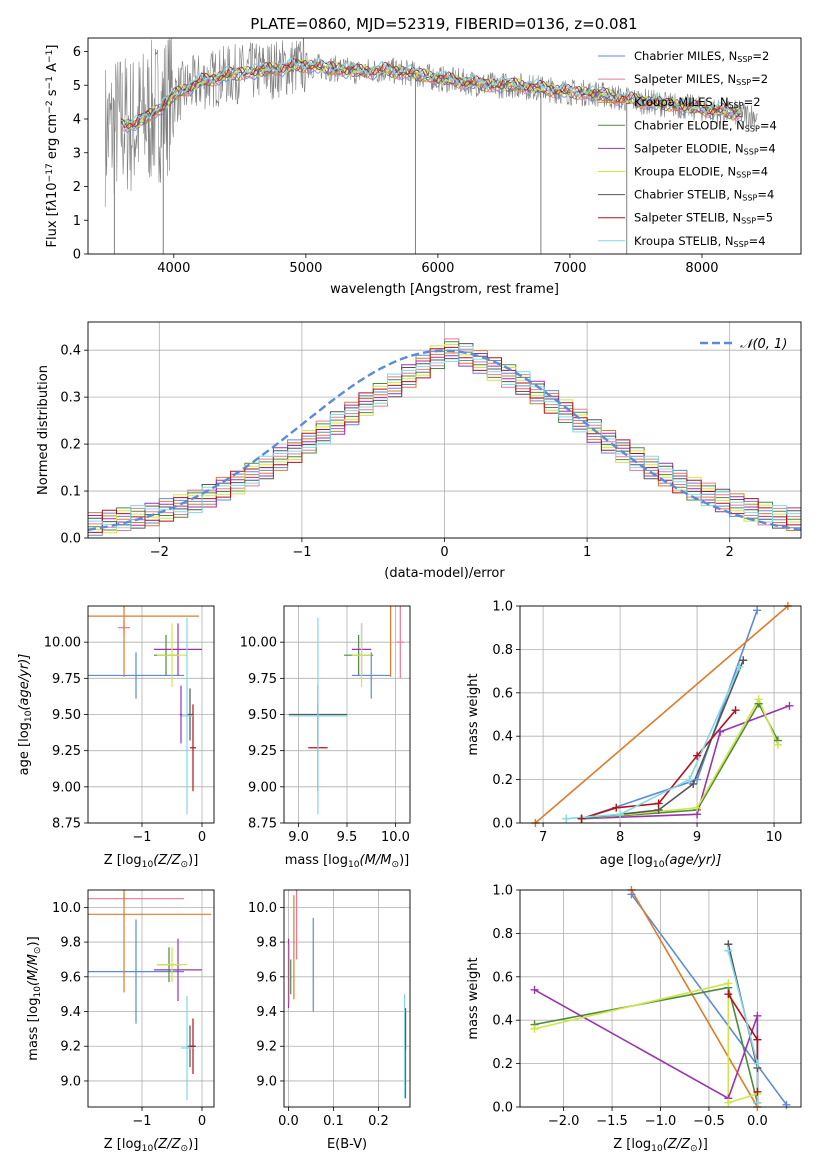 Image resolution: width=819 pixels, height=1174 pixels. I want to click on legend-label: Chabrier MILES, NSSP=2, so click(701, 56).